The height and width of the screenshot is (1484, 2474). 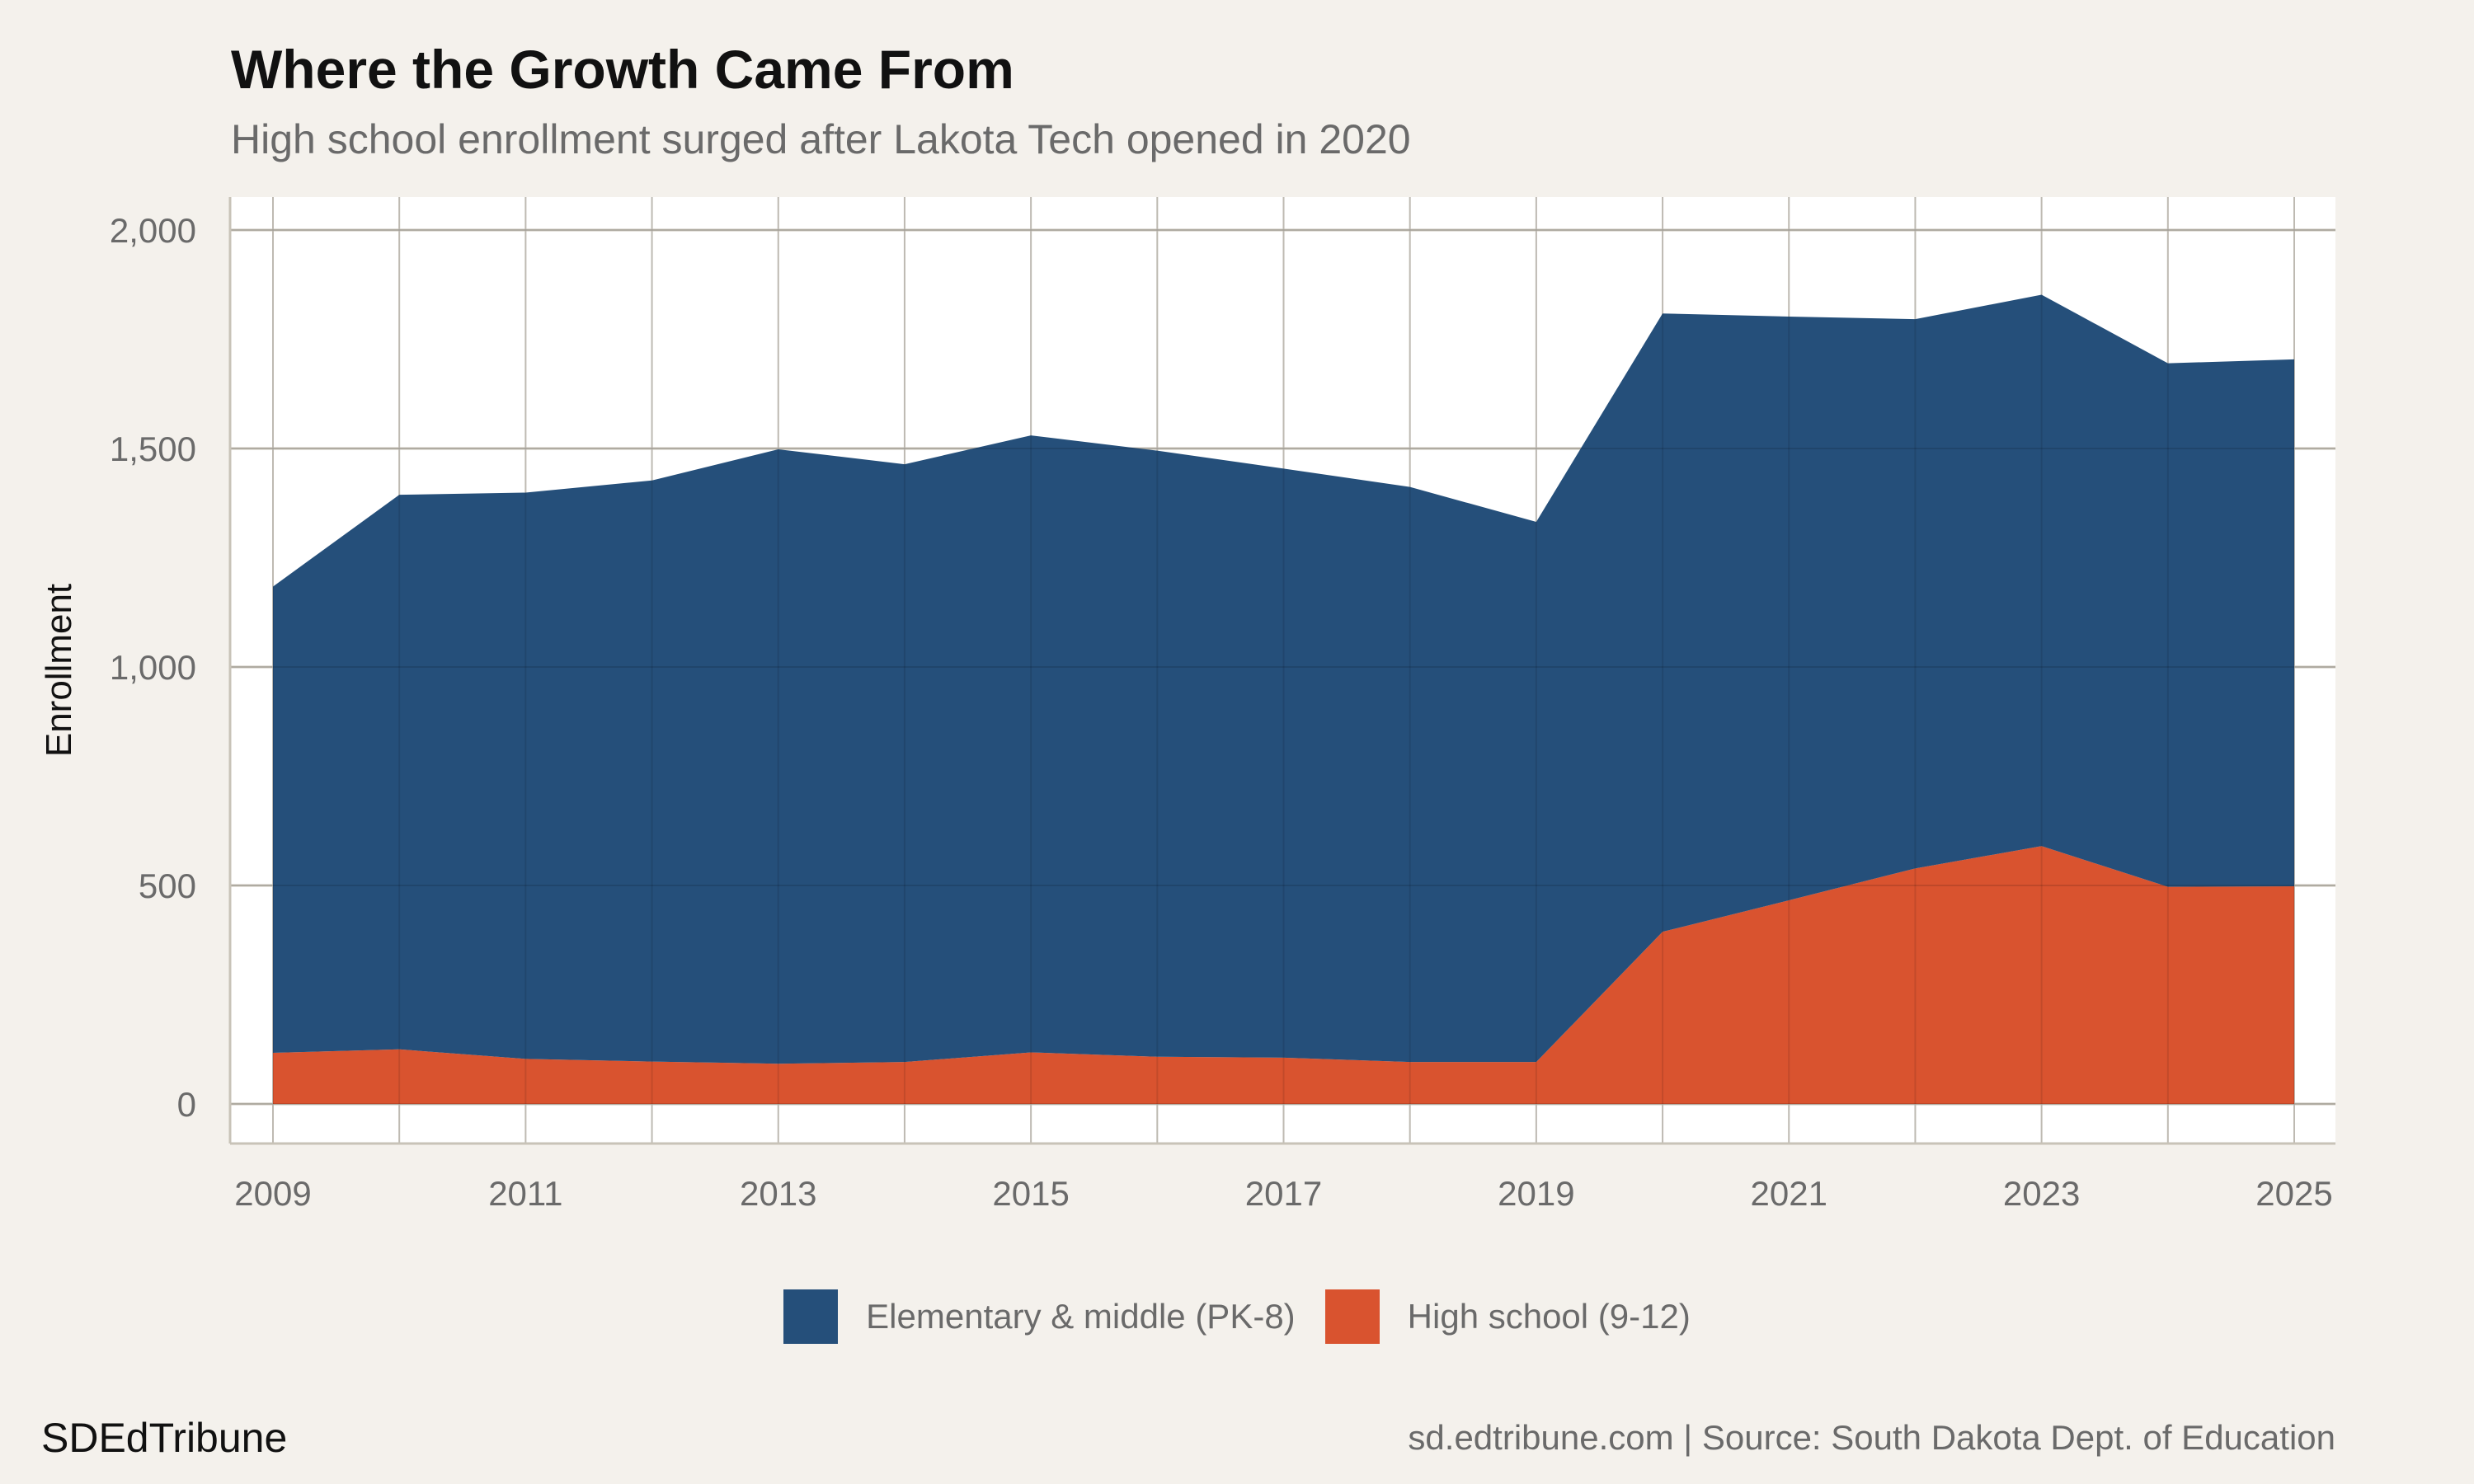 I want to click on legend-swatch-high-school, so click(x=1352, y=1316).